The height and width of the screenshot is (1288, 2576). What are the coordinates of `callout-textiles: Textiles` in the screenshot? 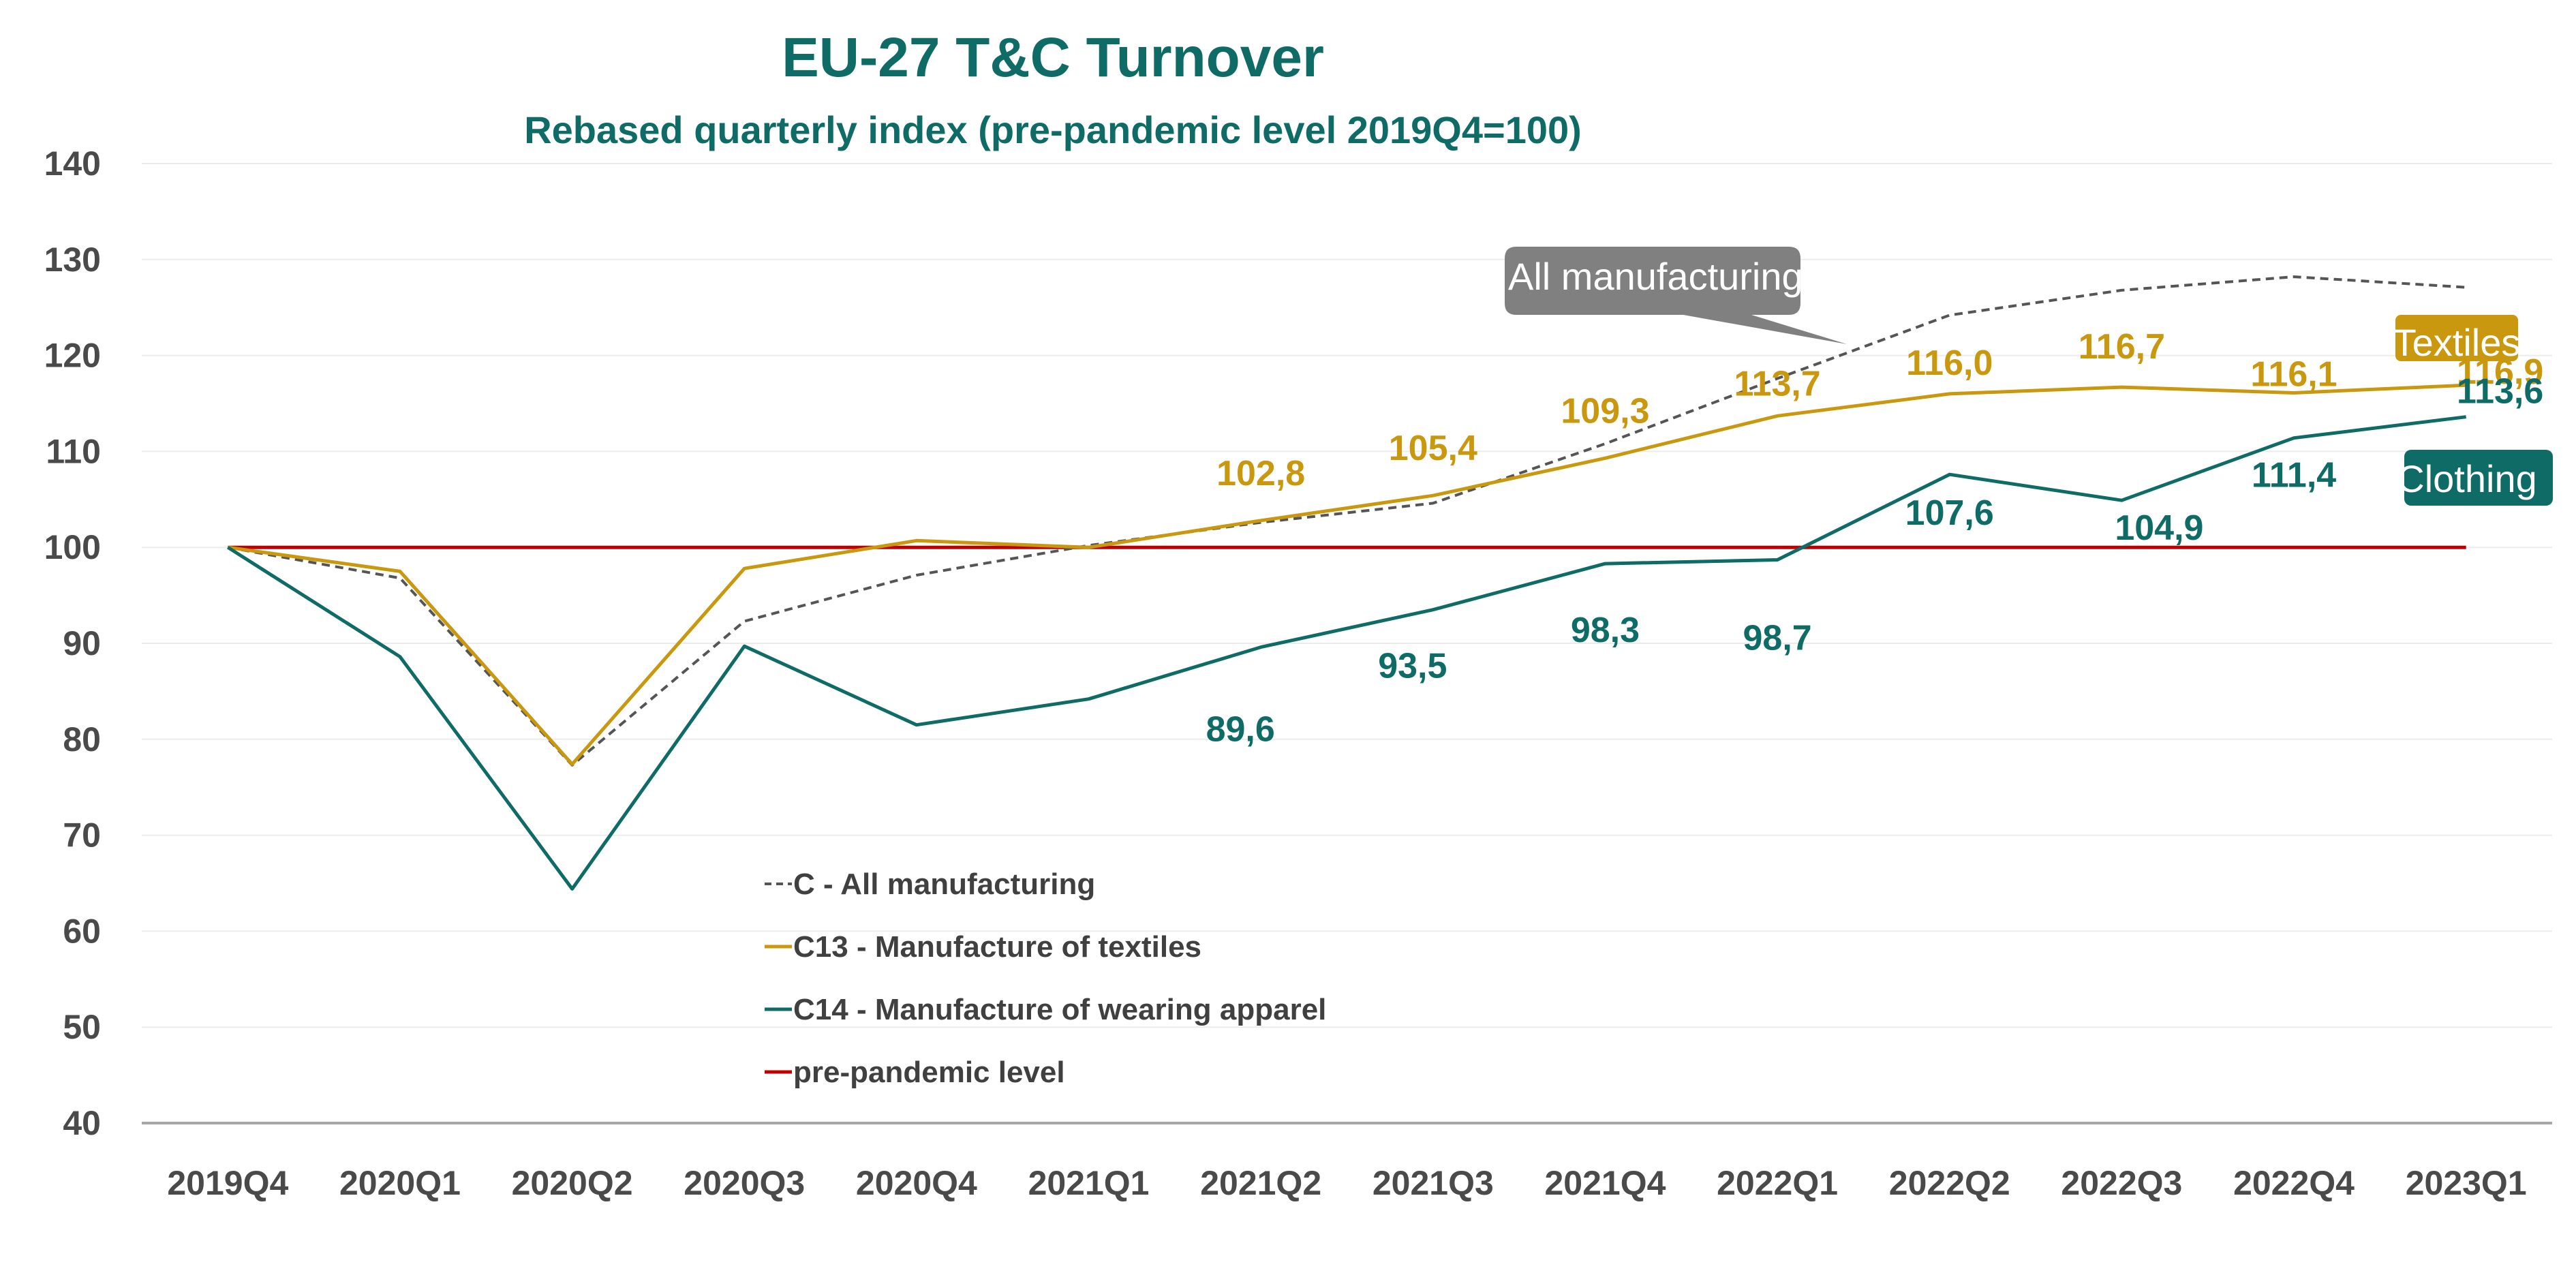 It's located at (2457, 339).